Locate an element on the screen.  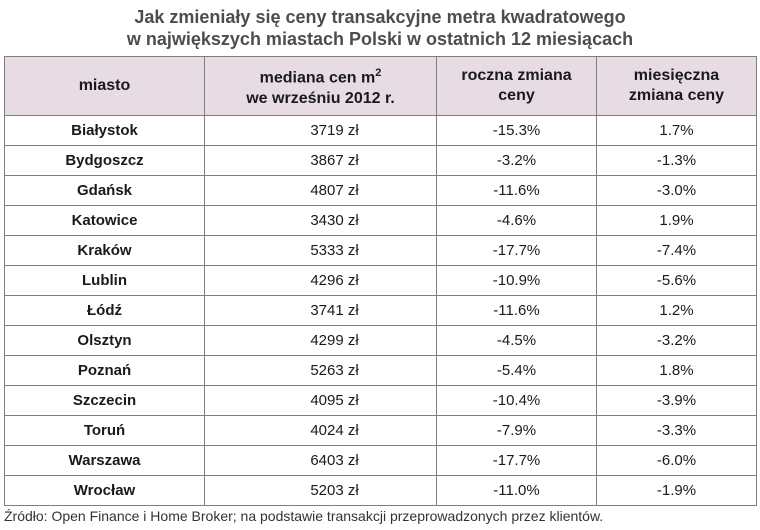
header-monthly-line2: zmiana ceny is located at coordinates (676, 95).